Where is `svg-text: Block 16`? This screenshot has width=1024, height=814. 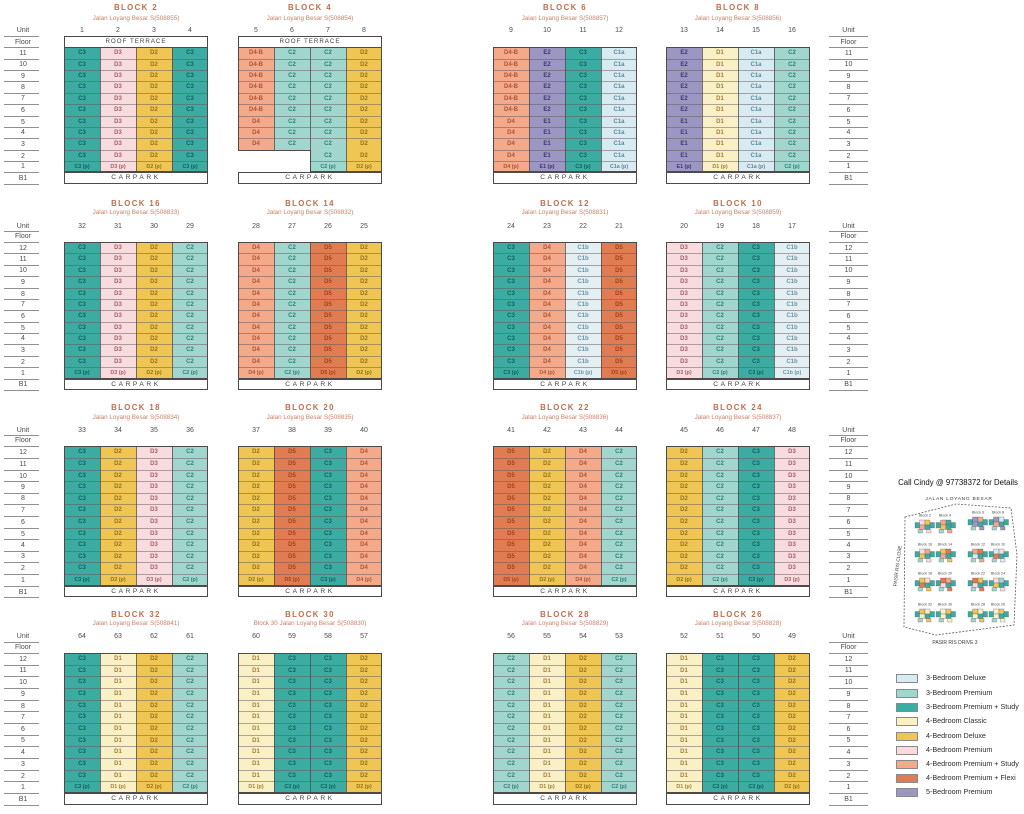 svg-text: Block 16 is located at coordinates (925, 545).